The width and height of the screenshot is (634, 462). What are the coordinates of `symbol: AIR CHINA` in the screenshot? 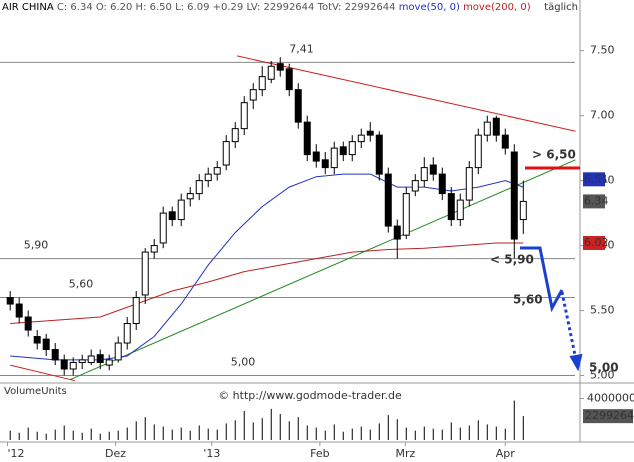 It's located at (28, 7).